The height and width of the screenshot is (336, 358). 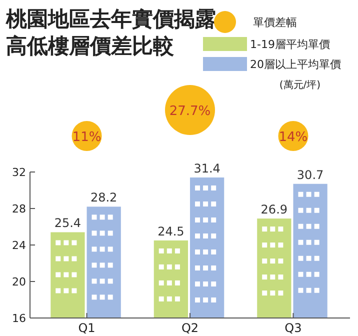 What do you see at coordinates (310, 175) in the screenshot?
I see `data-label: 30.7` at bounding box center [310, 175].